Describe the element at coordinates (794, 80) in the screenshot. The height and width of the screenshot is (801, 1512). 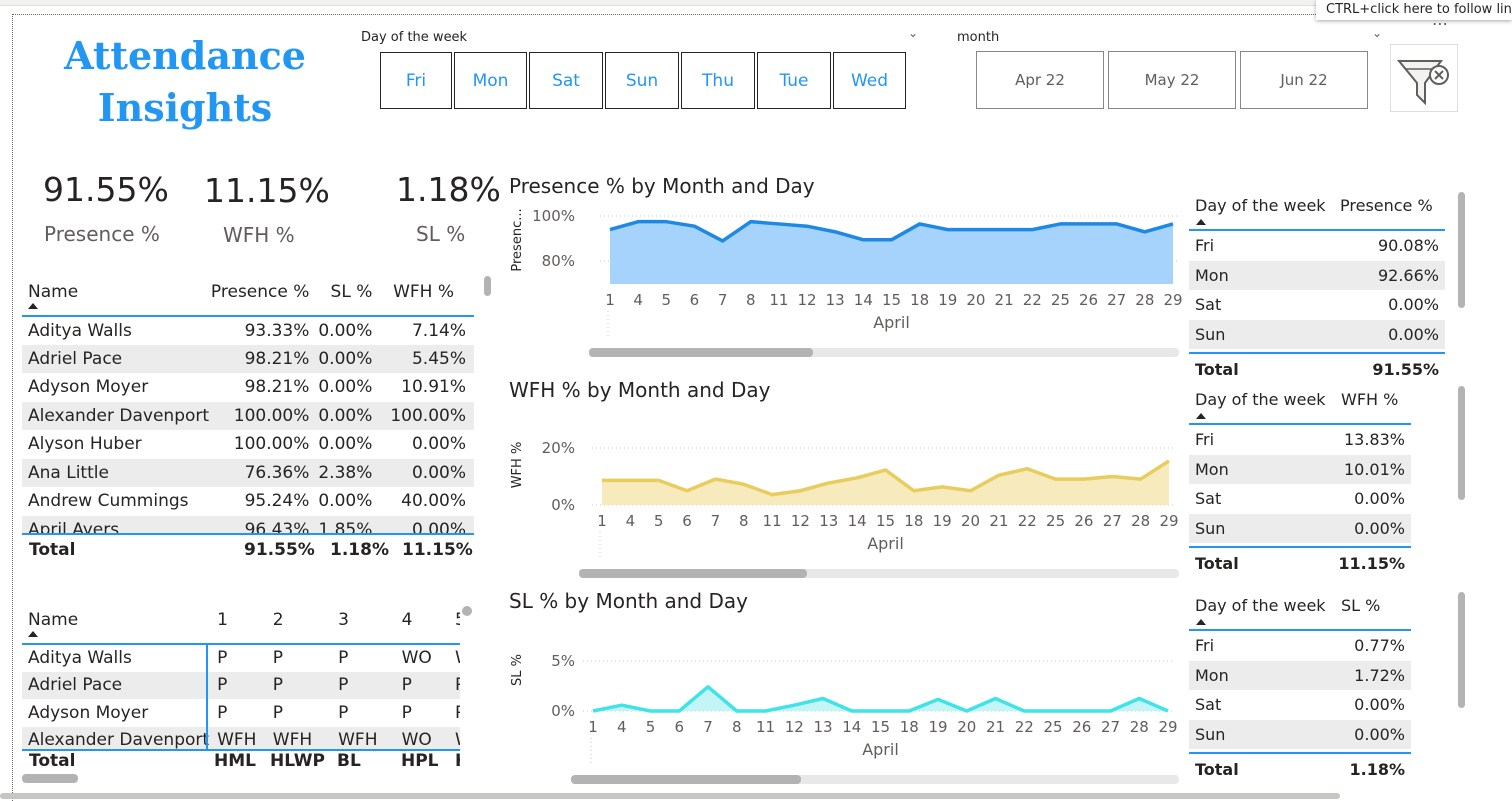
I see `day-option-tue: Tue` at that location.